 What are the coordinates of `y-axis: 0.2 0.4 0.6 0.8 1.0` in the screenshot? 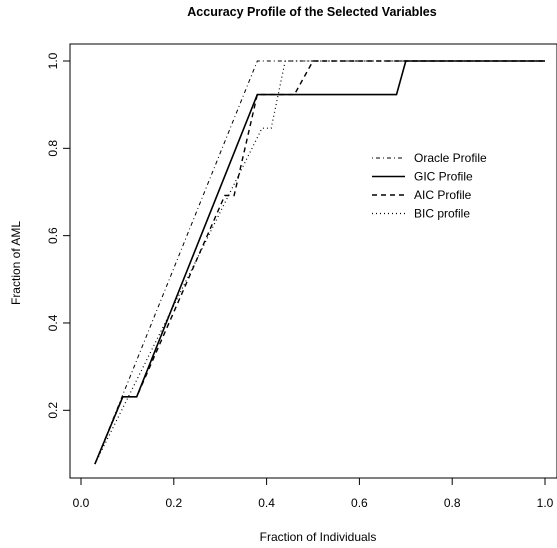 It's located at (58, 235).